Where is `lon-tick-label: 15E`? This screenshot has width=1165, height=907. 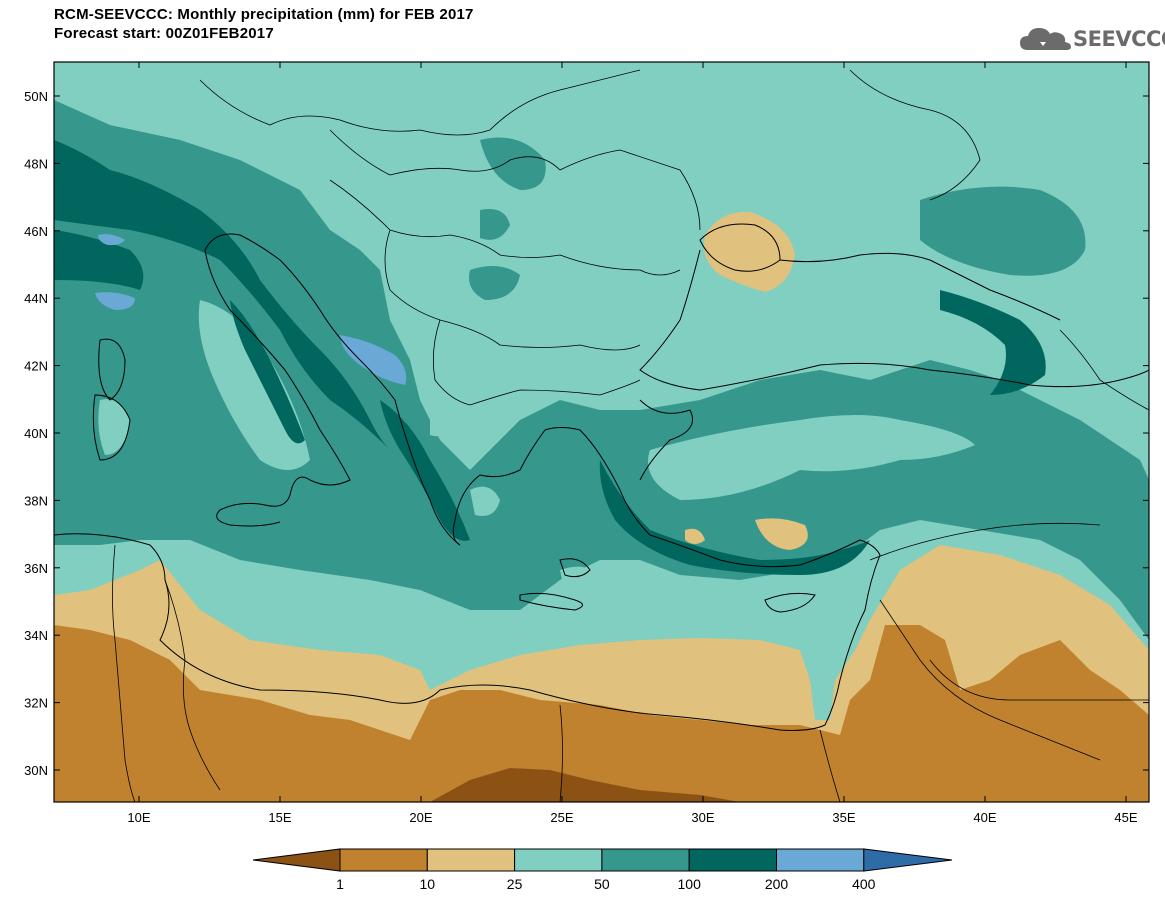
lon-tick-label: 15E is located at coordinates (279, 817).